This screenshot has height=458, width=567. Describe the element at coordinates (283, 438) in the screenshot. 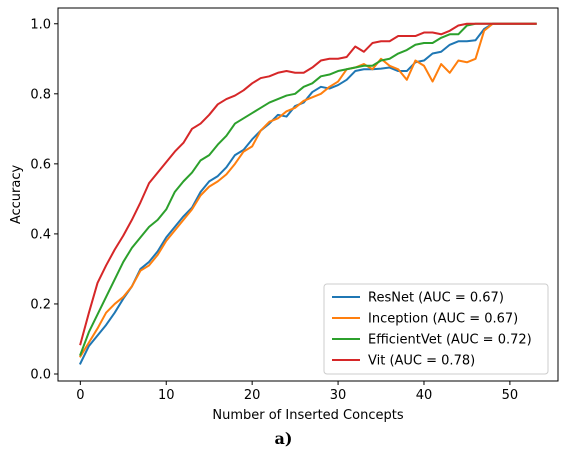

I see `figure-caption: a)` at that location.